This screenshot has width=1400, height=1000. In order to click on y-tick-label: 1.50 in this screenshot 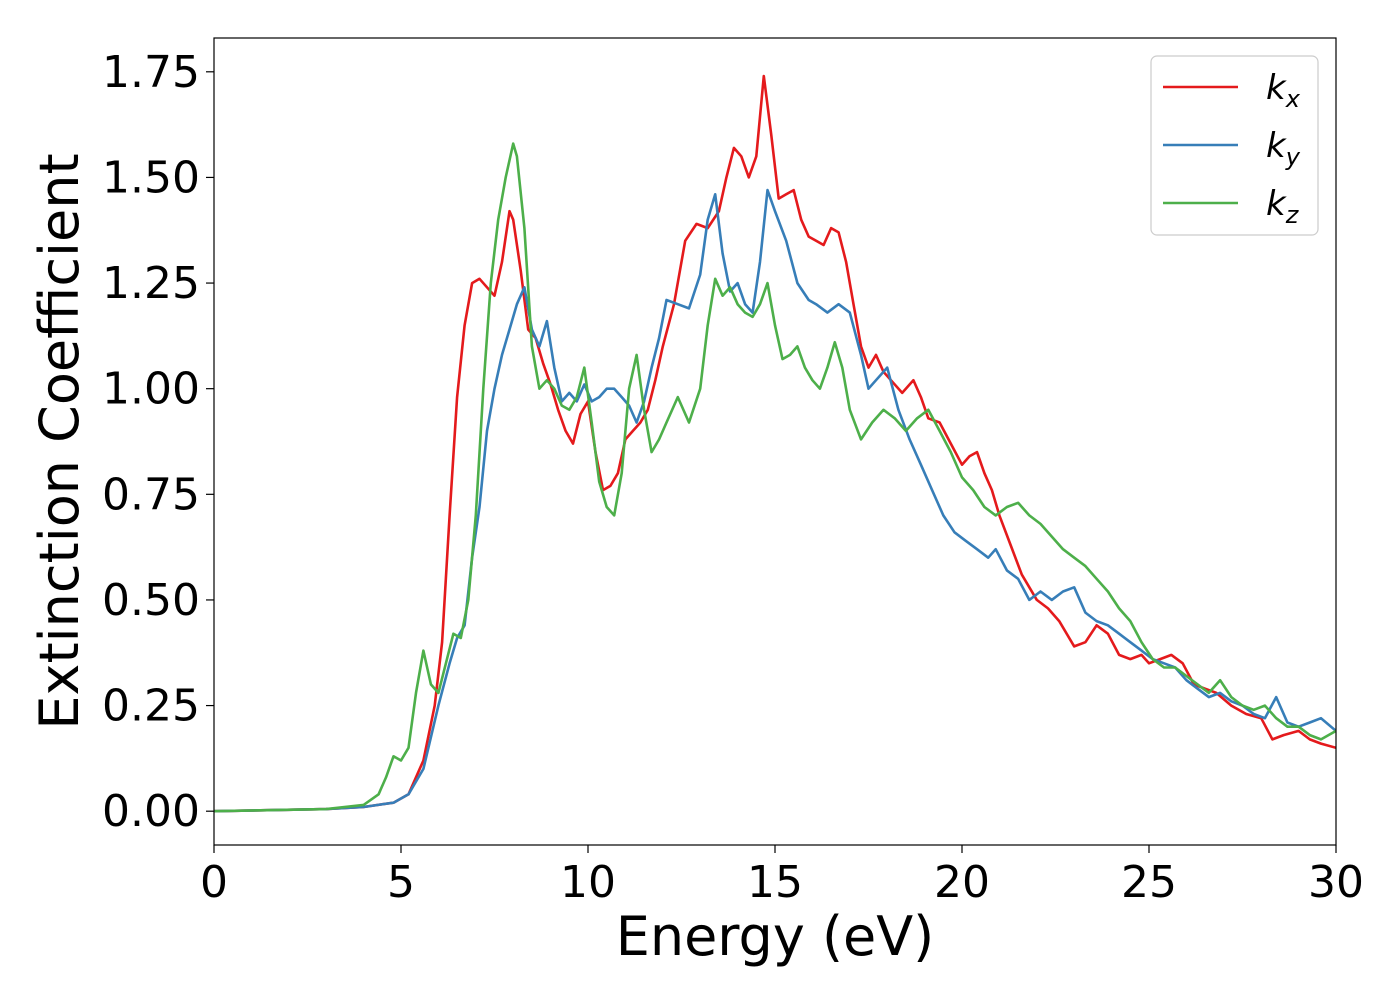, I will do `click(151, 177)`.